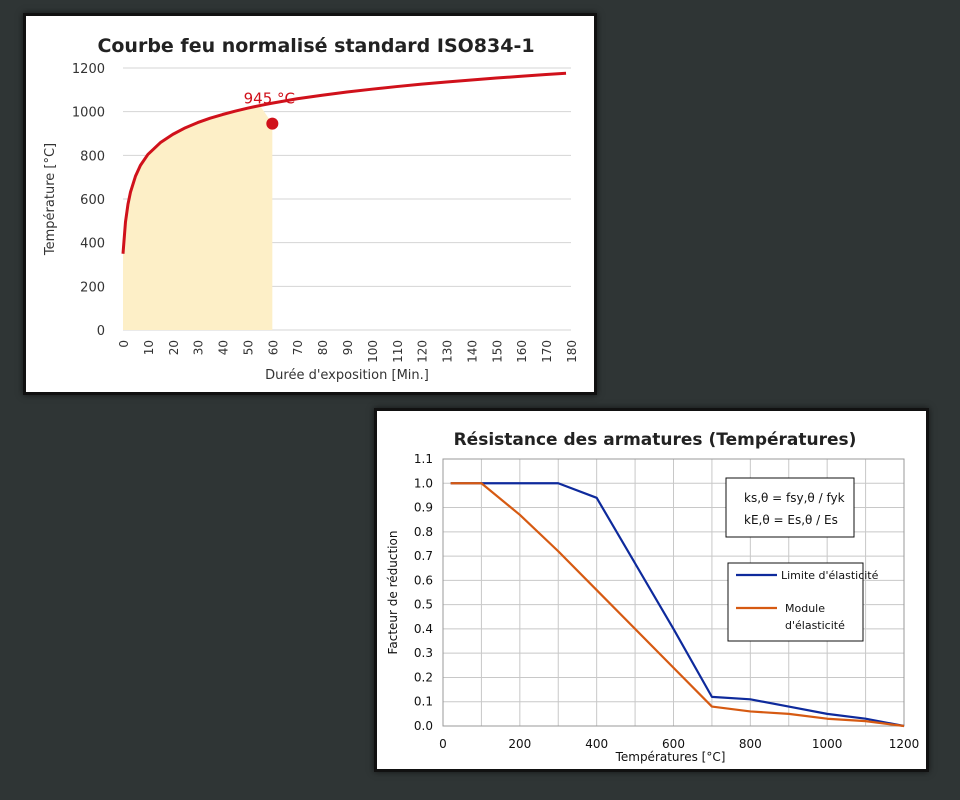  What do you see at coordinates (50, 199) in the screenshot?
I see `y-axis-label: Température [°C]` at bounding box center [50, 199].